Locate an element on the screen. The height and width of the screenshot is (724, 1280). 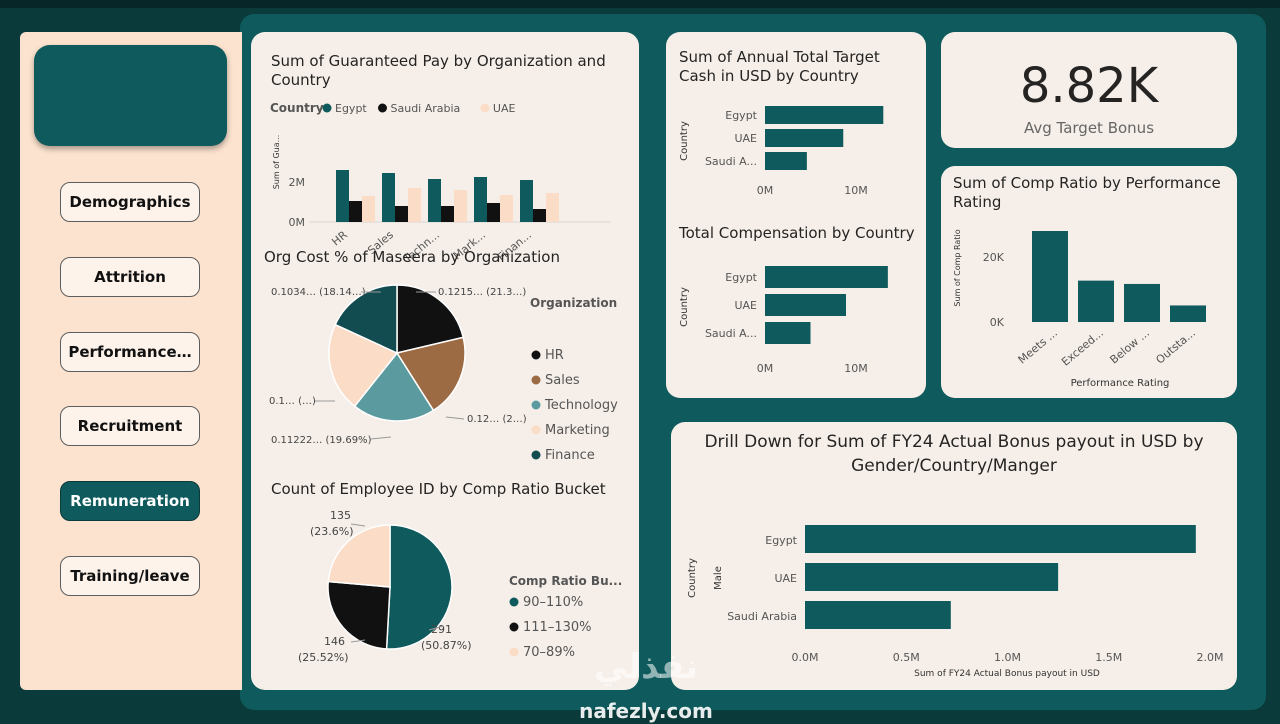
drill-down-bar-egypt is located at coordinates (1000, 539).